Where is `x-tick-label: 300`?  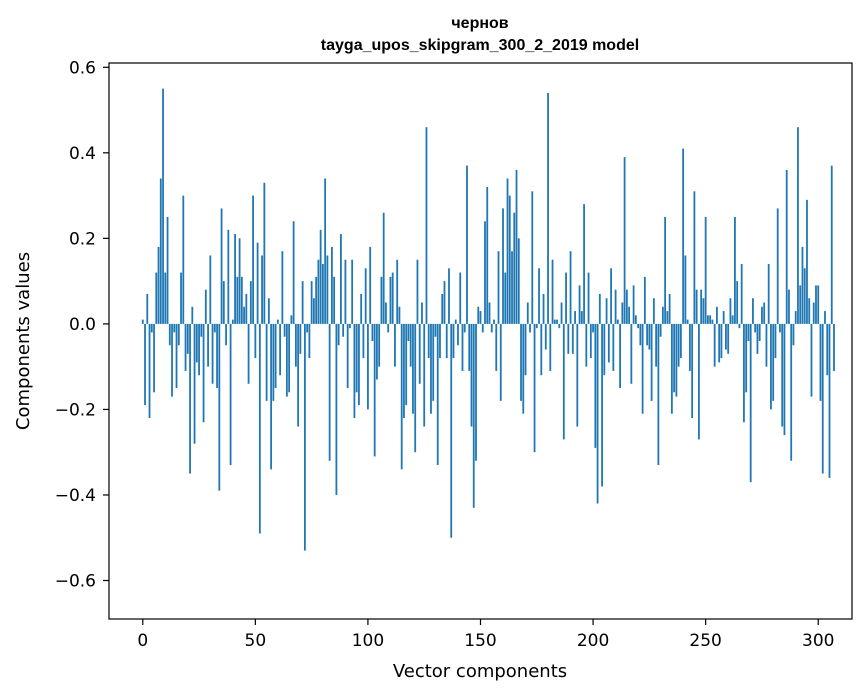 x-tick-label: 300 is located at coordinates (818, 641).